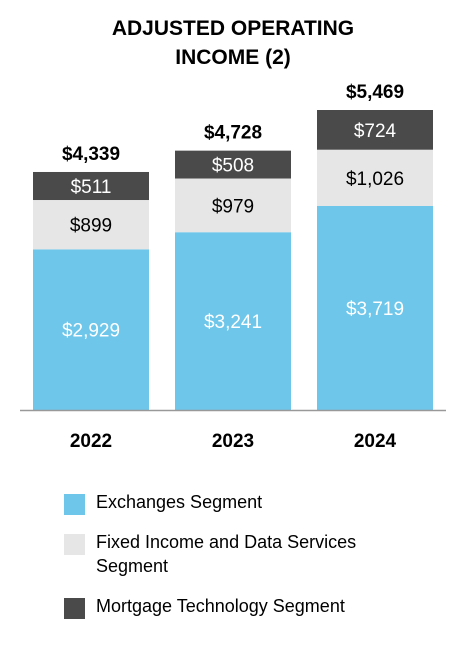 The image size is (466, 650). I want to click on total-label-2024: $5,469, so click(375, 92).